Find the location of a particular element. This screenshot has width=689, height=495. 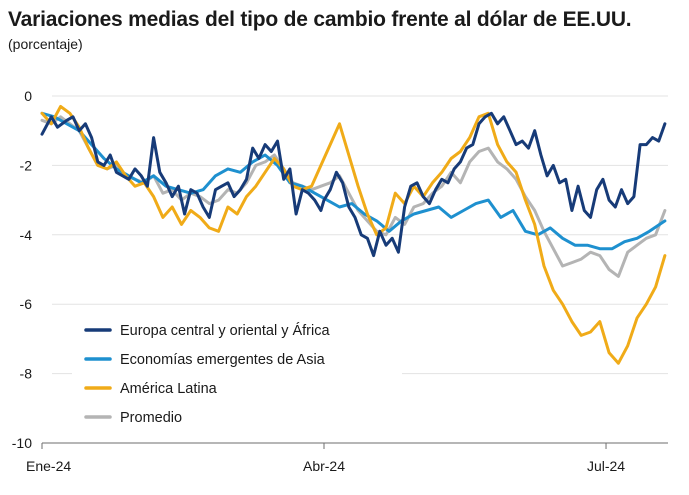

y-axis-ticks: 0 -2 -4 -6 -8 -10 is located at coordinates (22, 269).